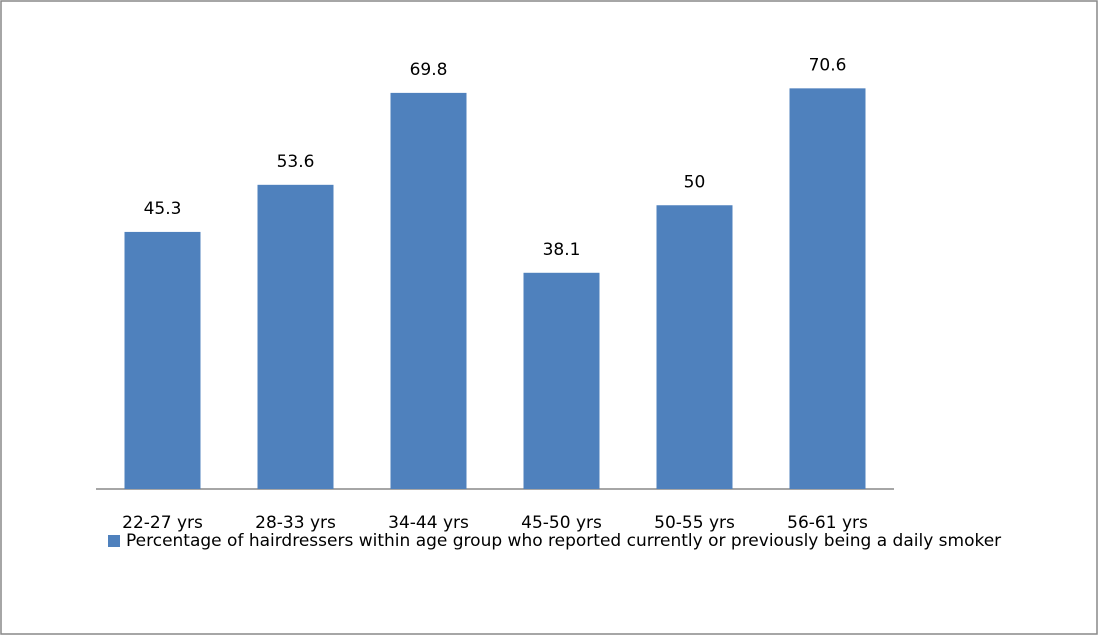 The height and width of the screenshot is (636, 1099). Describe the element at coordinates (694, 523) in the screenshot. I see `x-tick-label: 50-55 yrs` at that location.